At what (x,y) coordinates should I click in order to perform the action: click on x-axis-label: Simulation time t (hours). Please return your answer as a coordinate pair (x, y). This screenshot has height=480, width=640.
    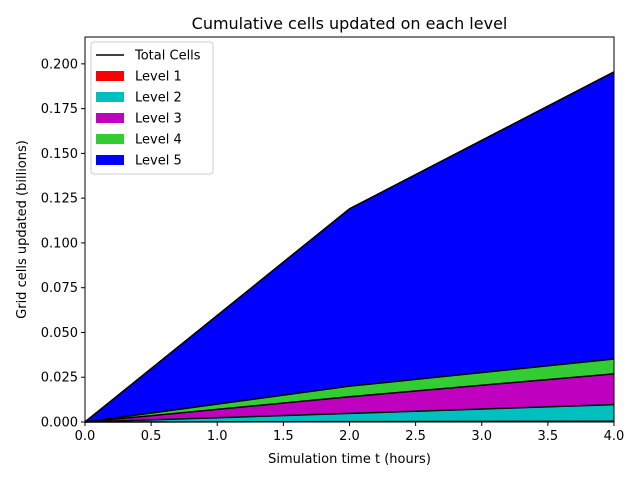
    Looking at the image, I should click on (349, 459).